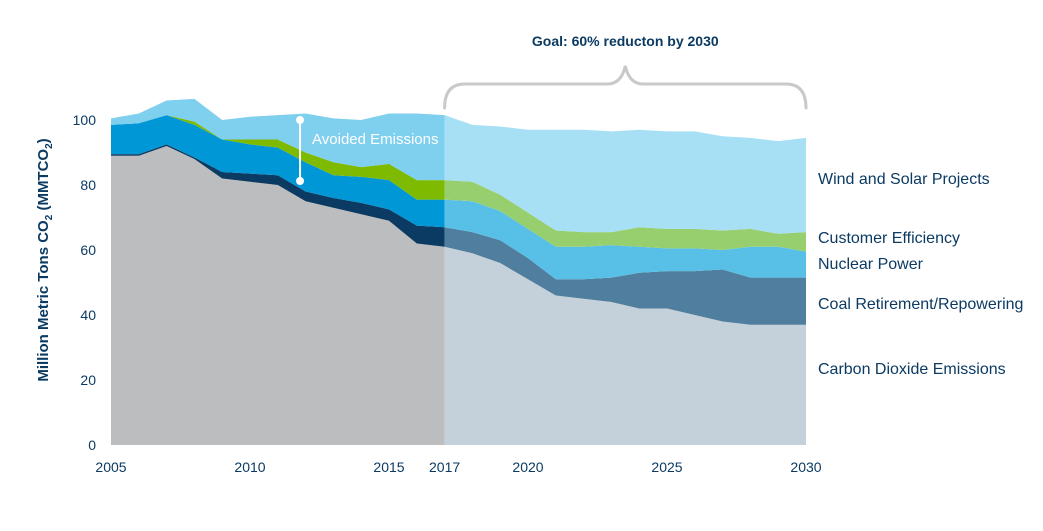  I want to click on y-axis-label: Million Metric Tons CO2 (MMTCO2), so click(45, 259).